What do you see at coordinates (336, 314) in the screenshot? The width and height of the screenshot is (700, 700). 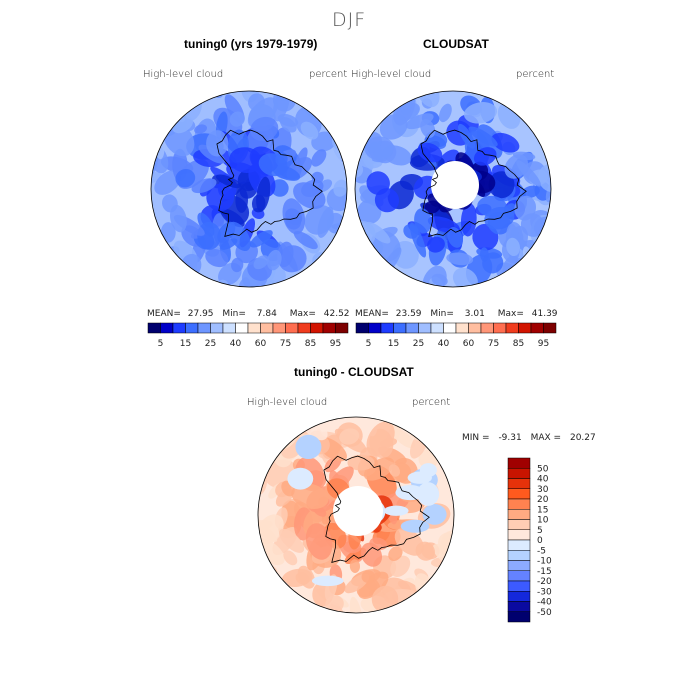 I see `max-value: 42.52` at bounding box center [336, 314].